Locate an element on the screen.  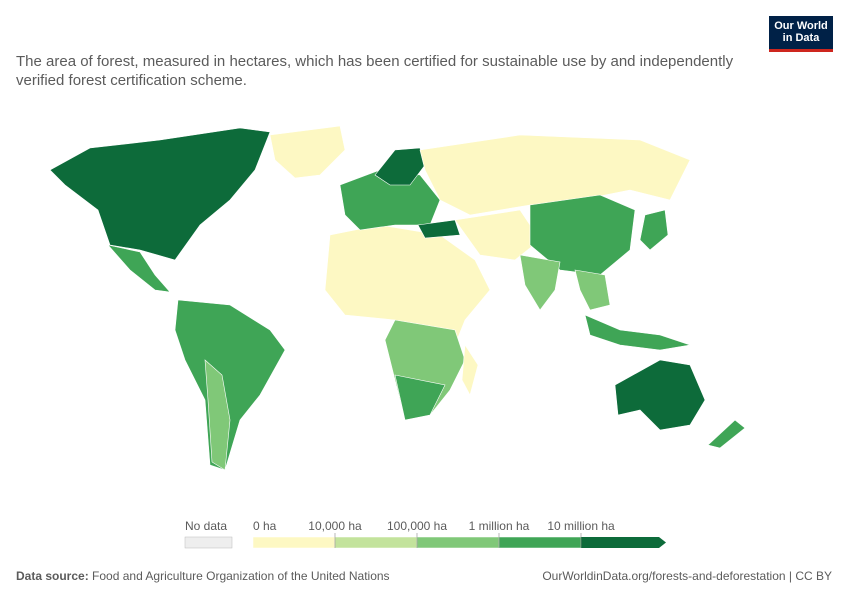
mexico is located at coordinates (139, 268).